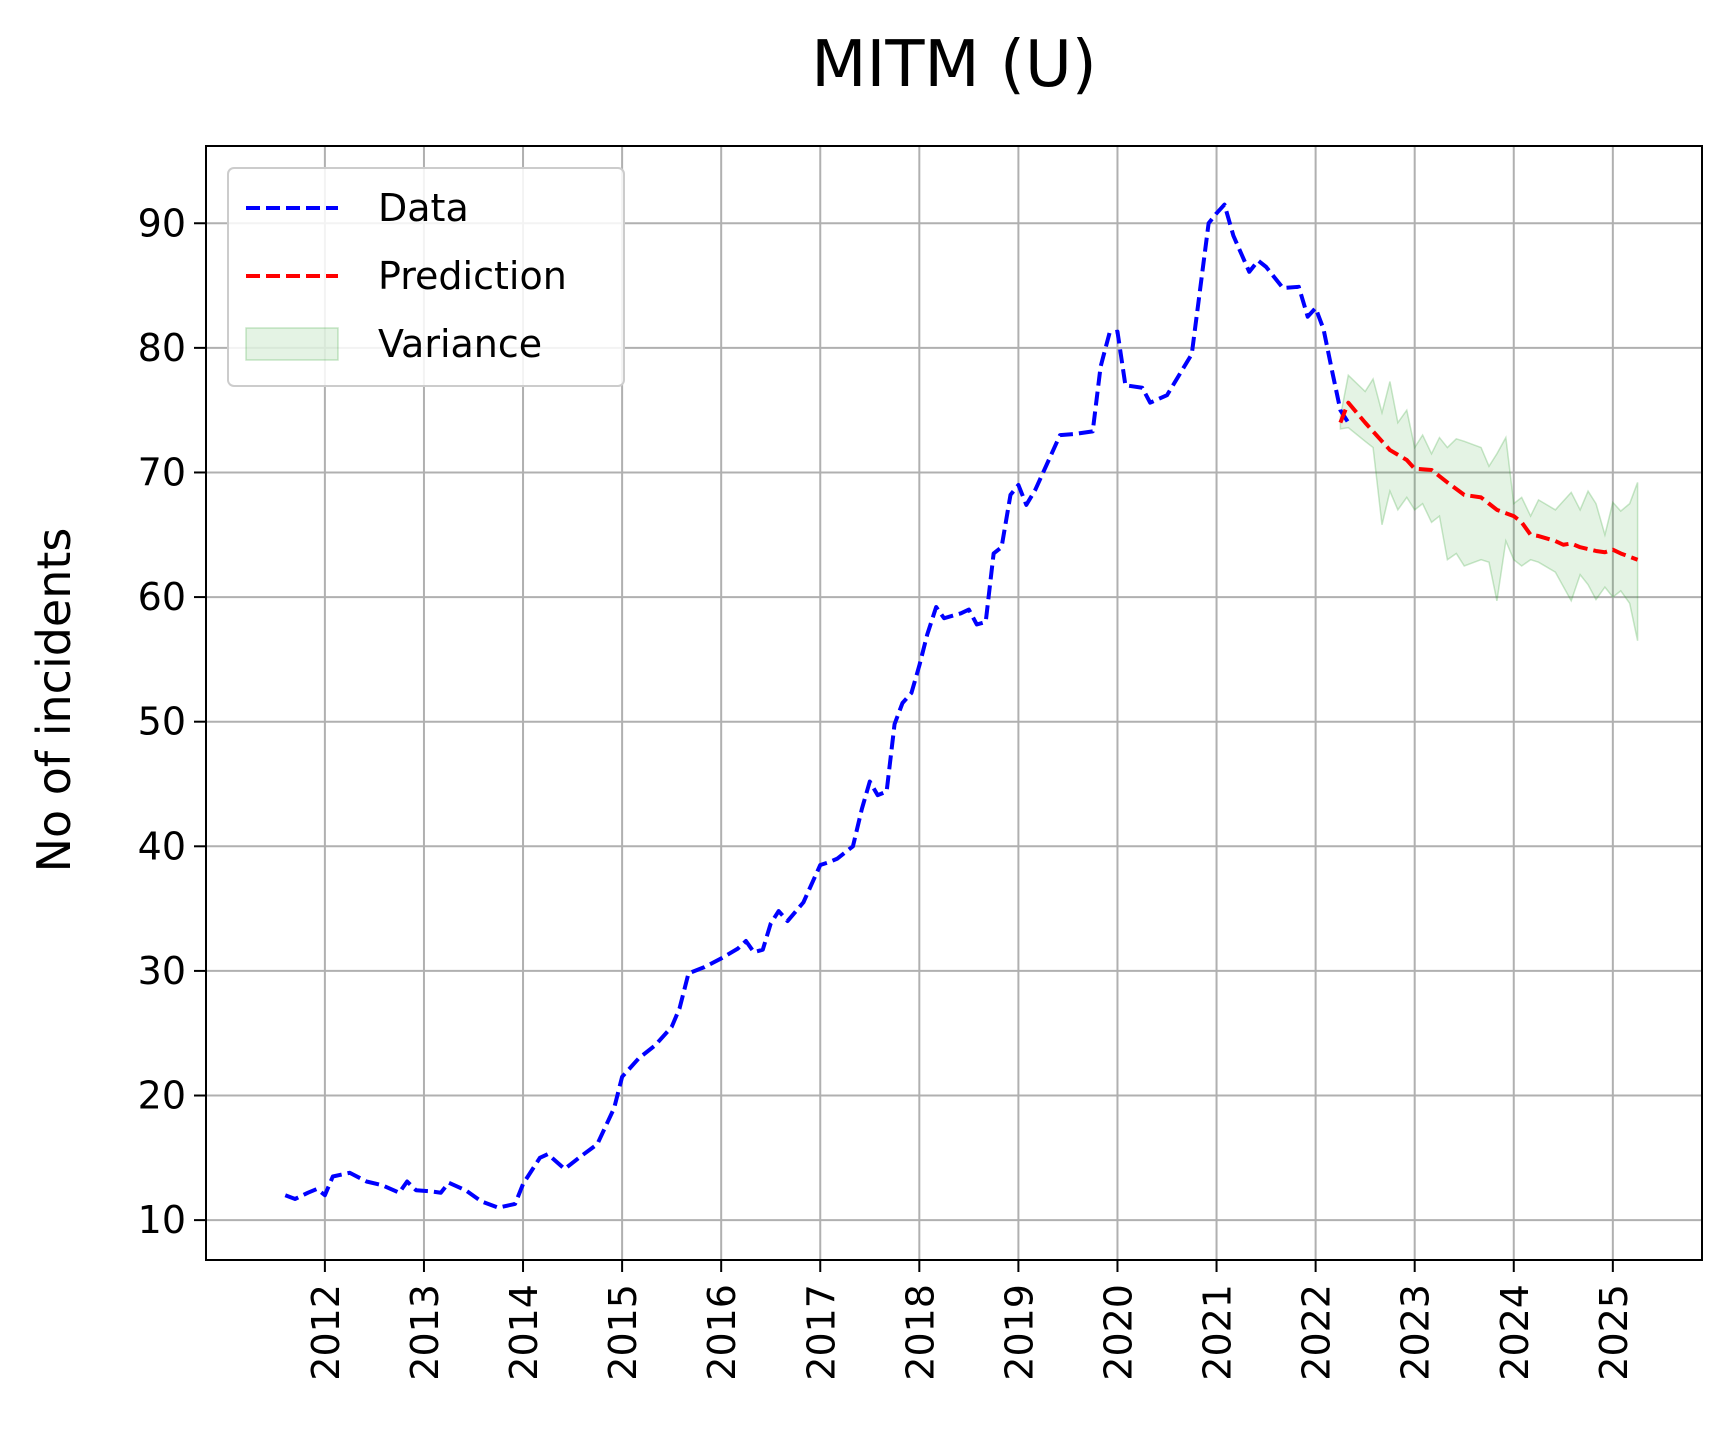  Describe the element at coordinates (162, 971) in the screenshot. I see `y-tick-label: 30` at that location.